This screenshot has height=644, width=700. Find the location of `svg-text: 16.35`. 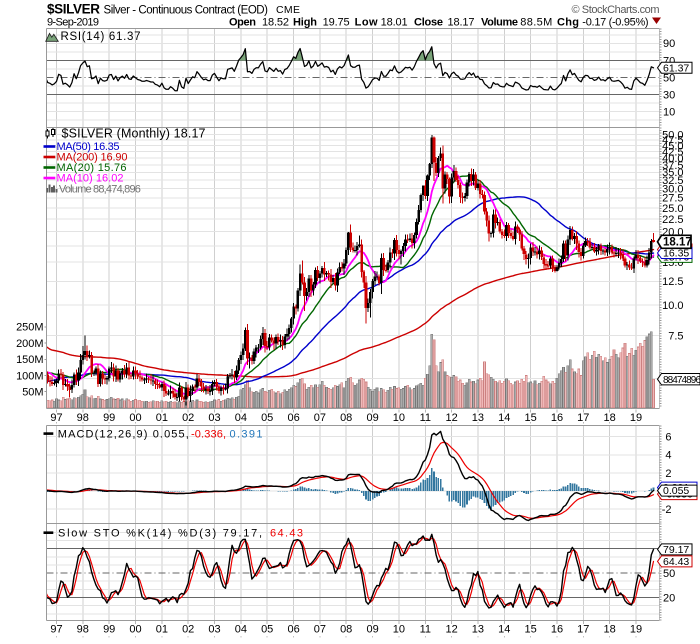

svg-text: 16.35 is located at coordinates (676, 254).